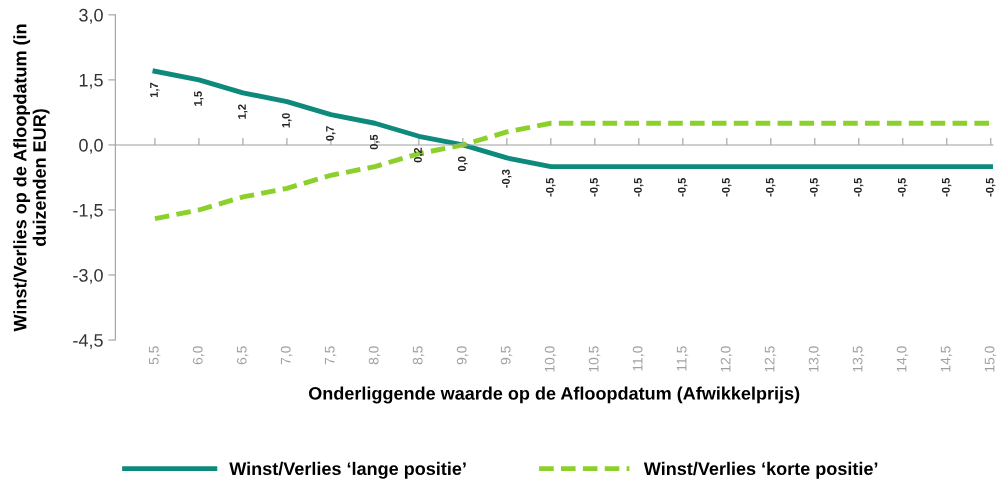 This screenshot has width=1003, height=495. What do you see at coordinates (550, 359) in the screenshot?
I see `x-tick-label: 10,0` at bounding box center [550, 359].